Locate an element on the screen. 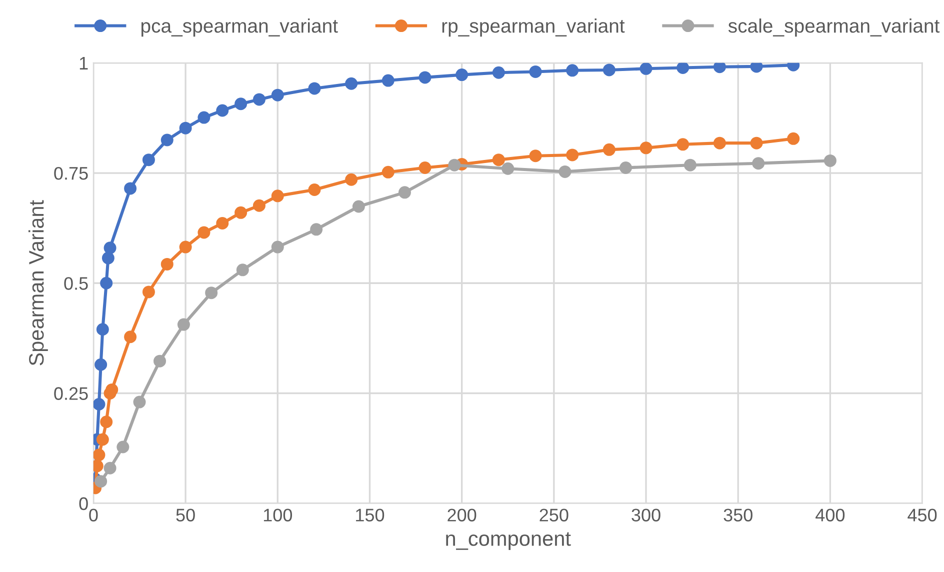  legend-label: scale_spearman_variant is located at coordinates (834, 27).